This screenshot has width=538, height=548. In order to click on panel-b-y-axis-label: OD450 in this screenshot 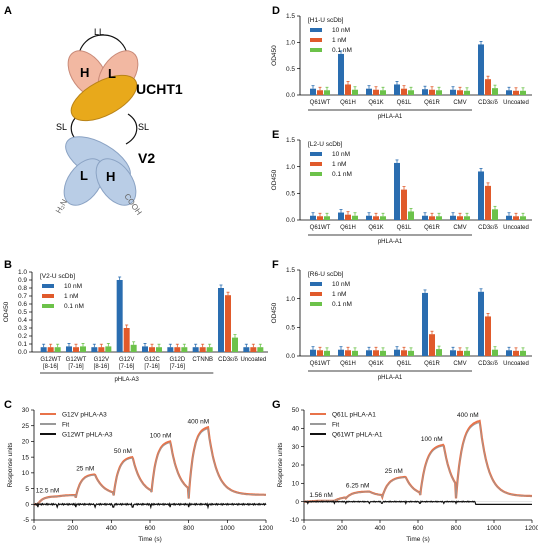, I will do `click(6, 311)`.